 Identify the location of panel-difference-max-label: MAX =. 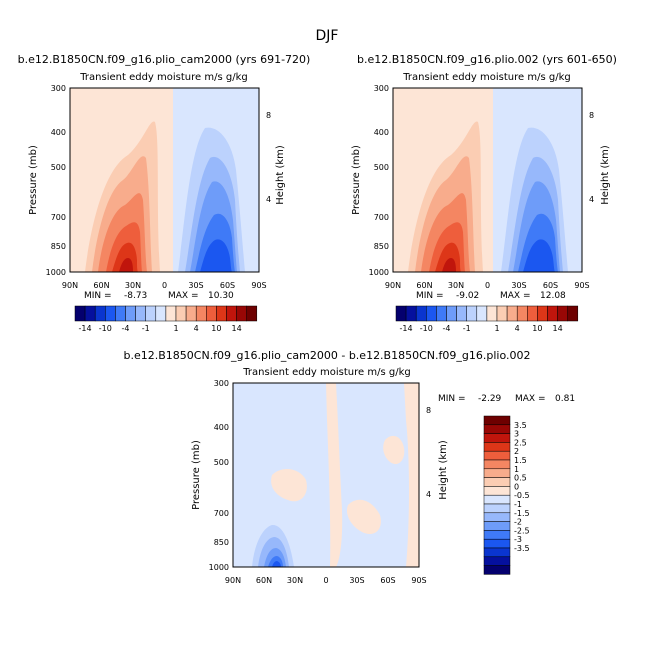
(530, 399).